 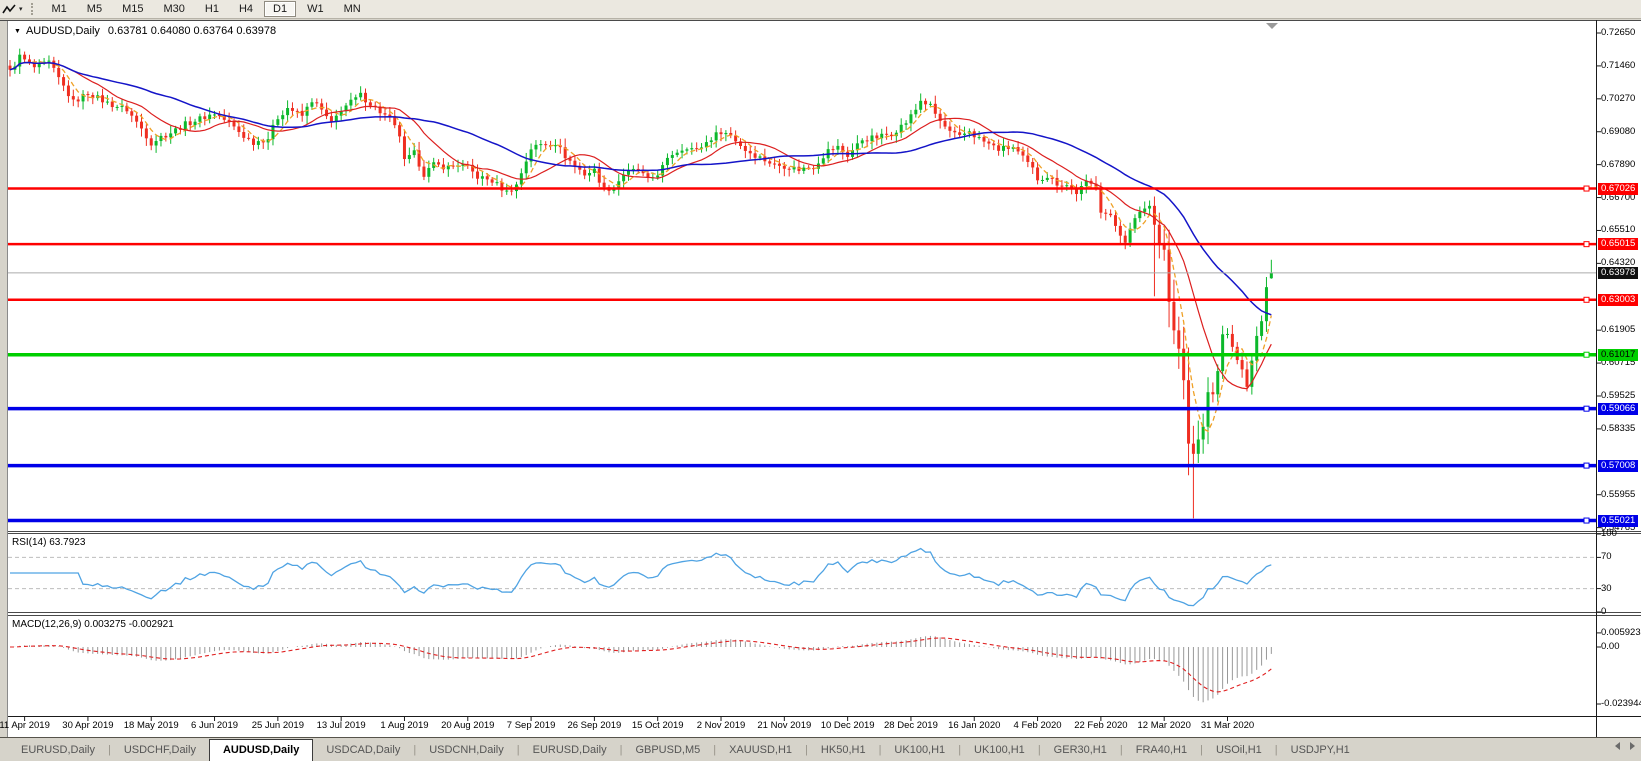 I want to click on rsi-indicator-label: RSI(14) 63.7923, so click(x=49, y=542).